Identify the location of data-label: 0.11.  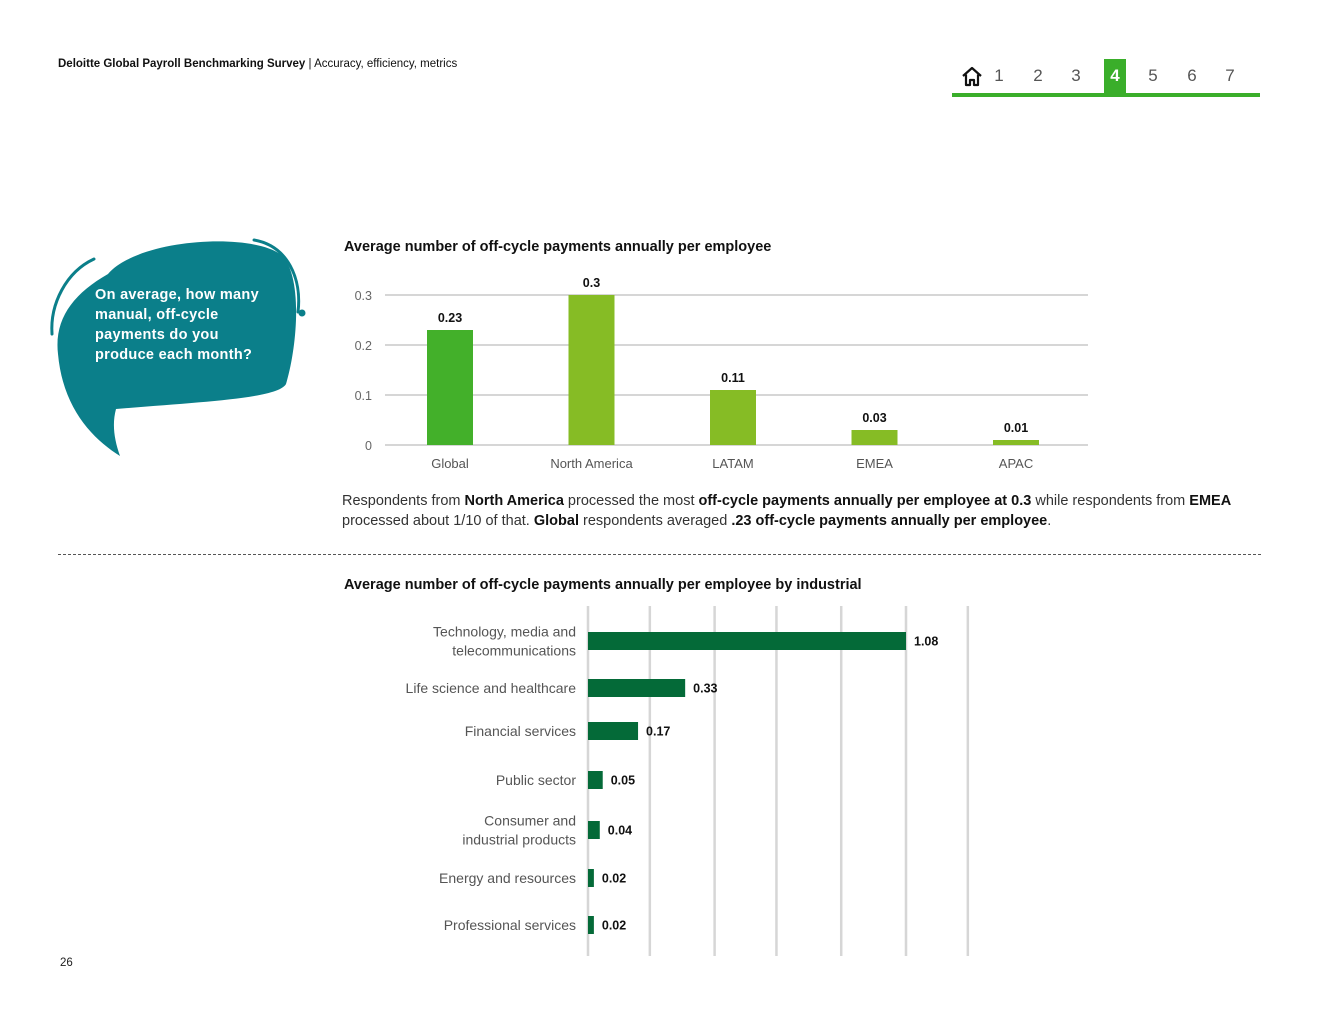
(733, 378).